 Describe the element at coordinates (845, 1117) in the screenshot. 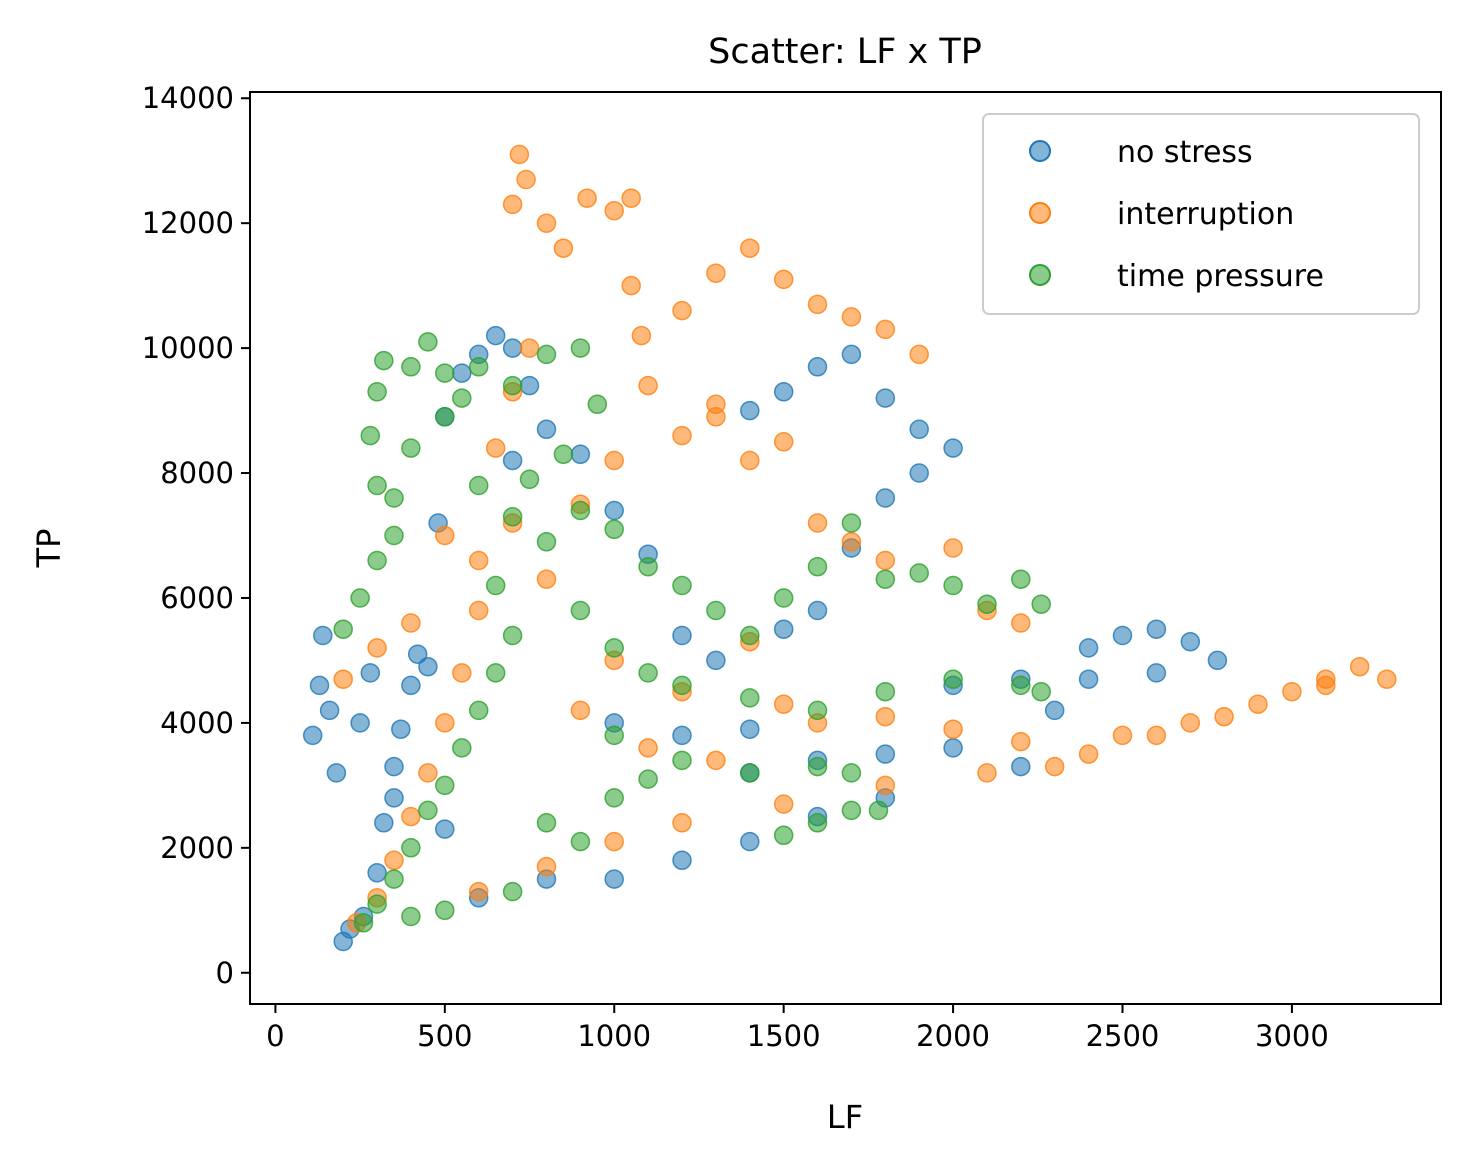

I see `x-axis-label: LF` at that location.